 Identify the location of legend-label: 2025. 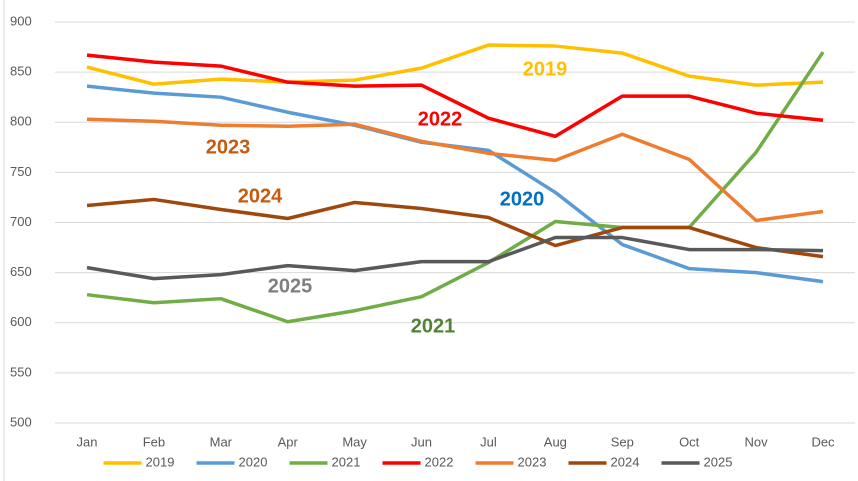
(718, 461).